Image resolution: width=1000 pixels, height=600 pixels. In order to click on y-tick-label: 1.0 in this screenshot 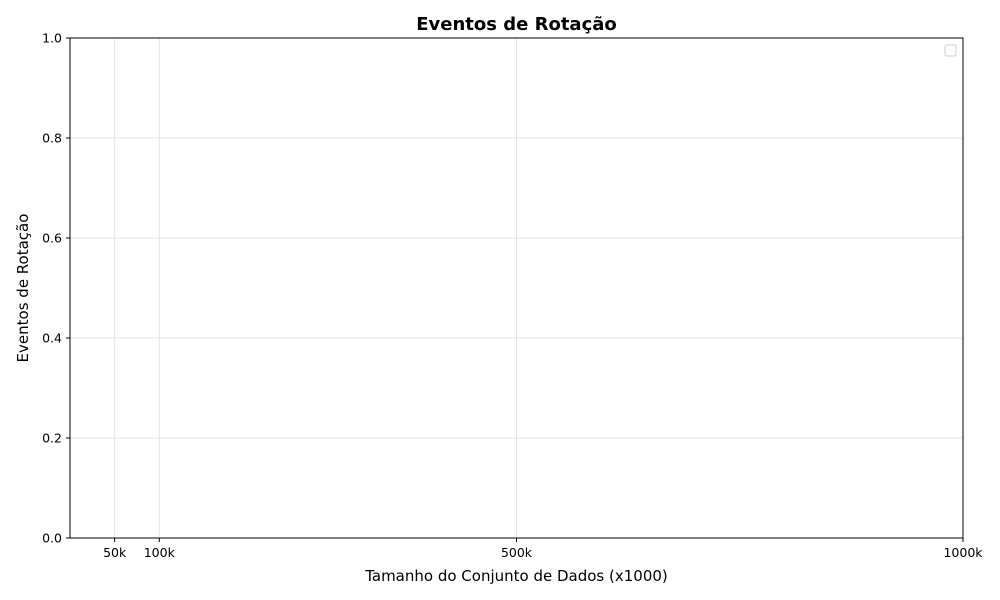, I will do `click(52, 38)`.